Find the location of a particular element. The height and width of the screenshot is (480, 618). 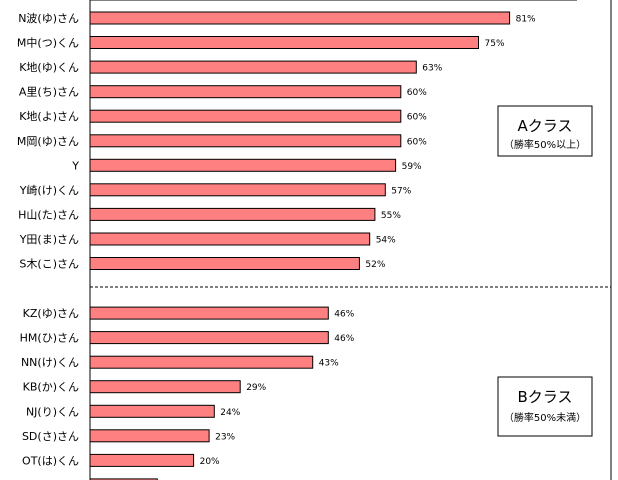

category-label: N波(ゆ)さん is located at coordinates (48, 18).